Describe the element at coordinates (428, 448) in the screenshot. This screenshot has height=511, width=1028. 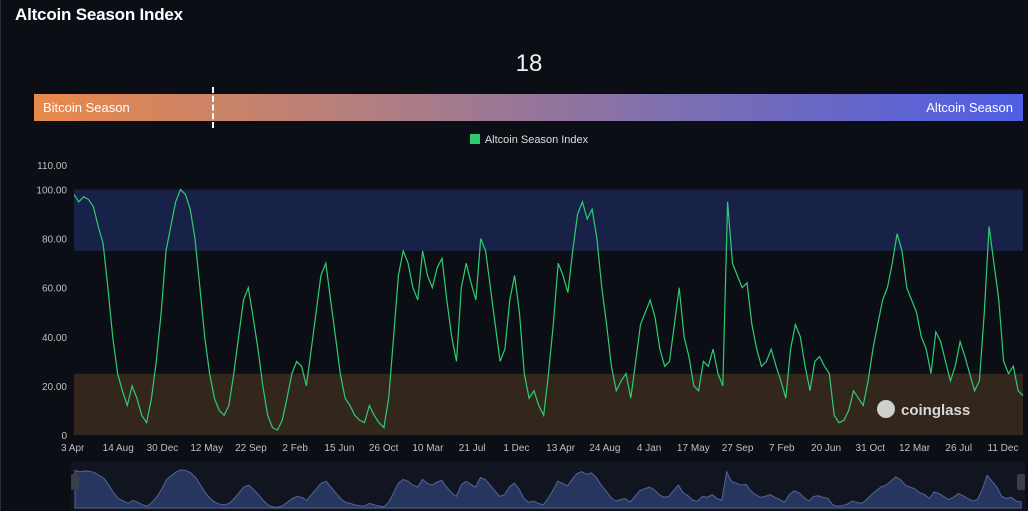
I see `x-tick-label: 10 Mar` at that location.